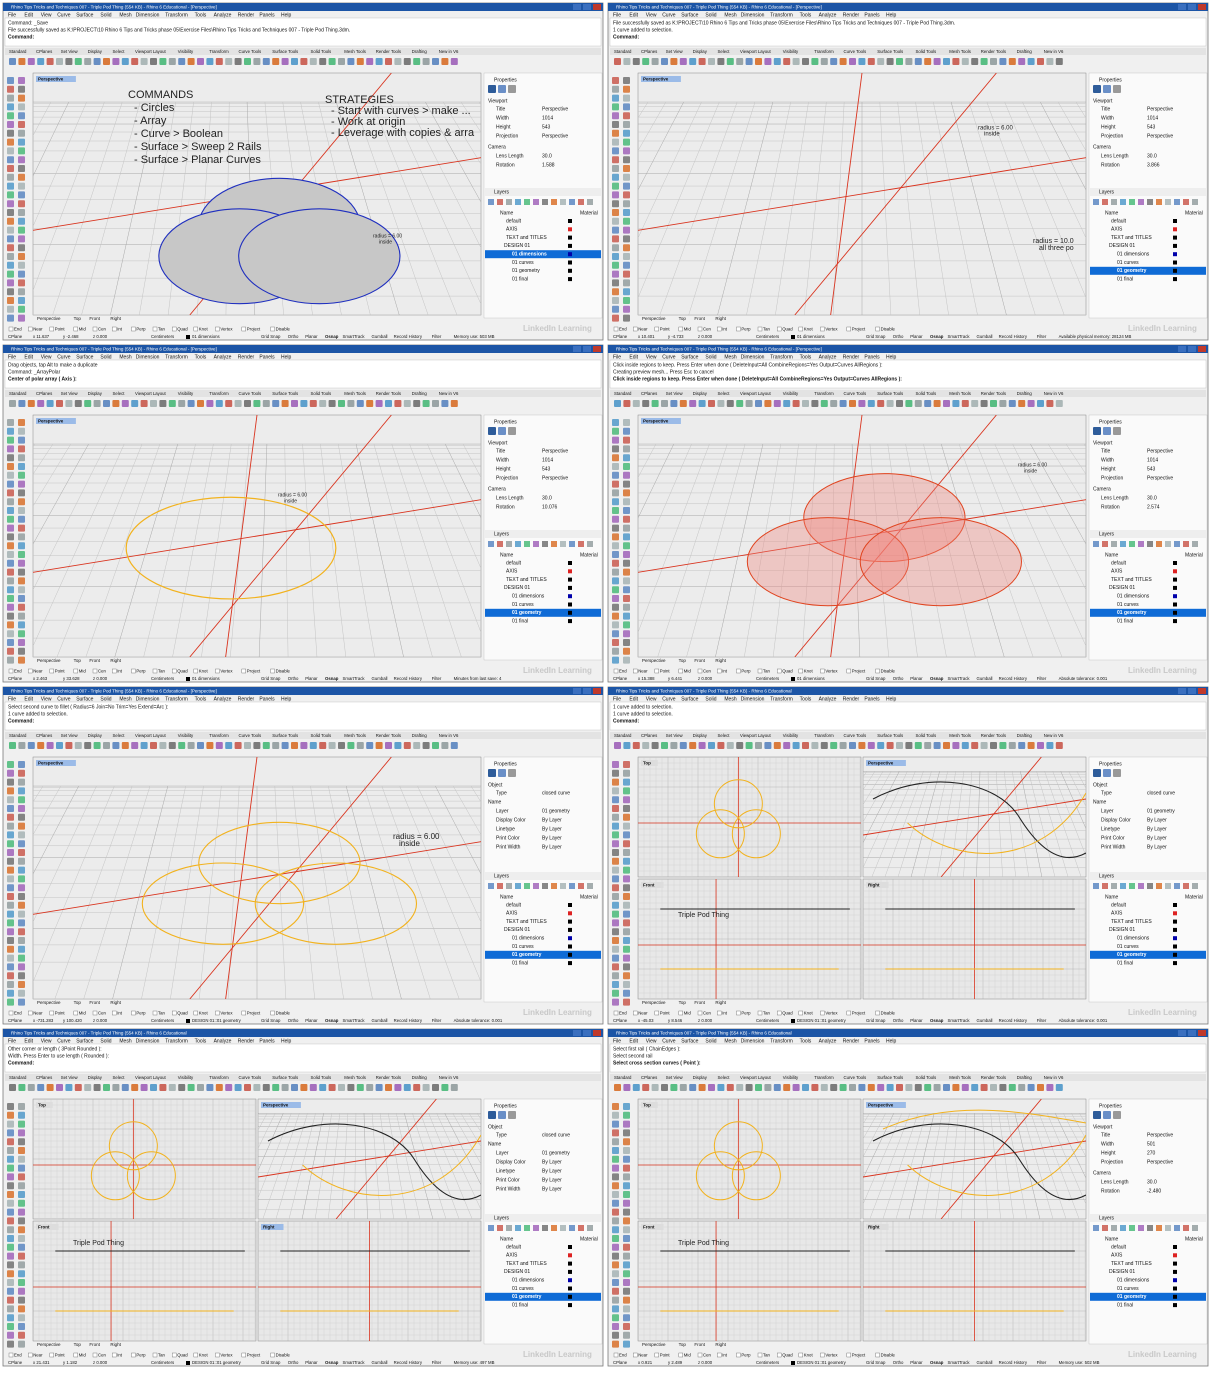 The image size is (1215, 1378). I want to click on viewport-tab: Right, so click(720, 1344).